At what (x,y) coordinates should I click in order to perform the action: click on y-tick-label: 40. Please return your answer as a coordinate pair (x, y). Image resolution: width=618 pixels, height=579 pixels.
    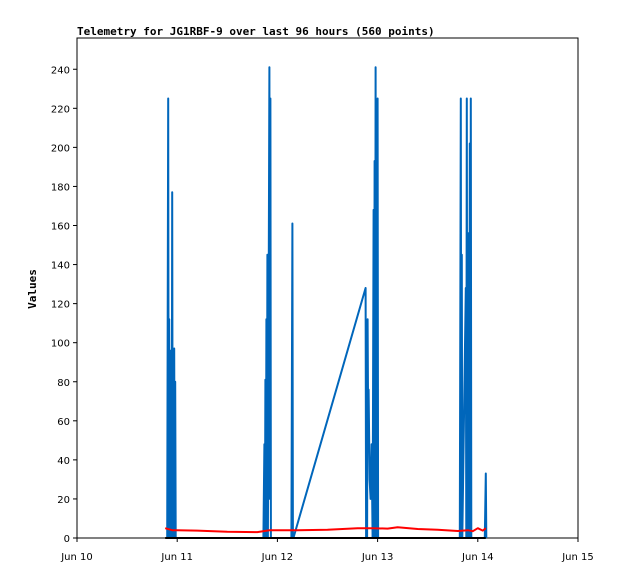
    Looking at the image, I should click on (63, 461).